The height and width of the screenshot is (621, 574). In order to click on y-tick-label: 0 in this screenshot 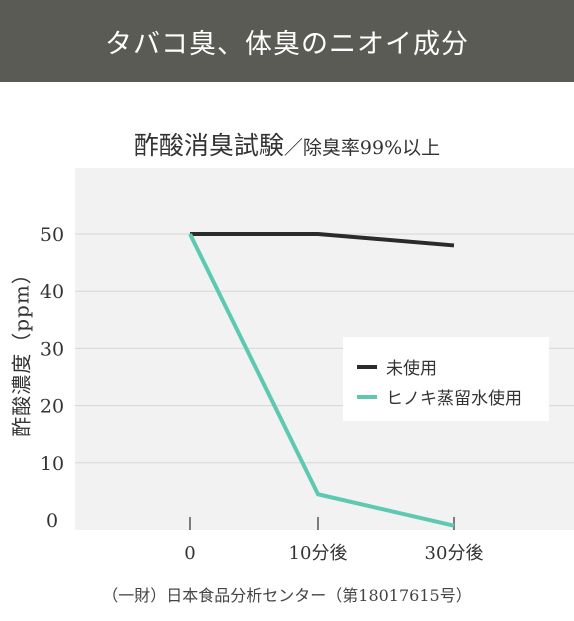, I will do `click(52, 521)`.